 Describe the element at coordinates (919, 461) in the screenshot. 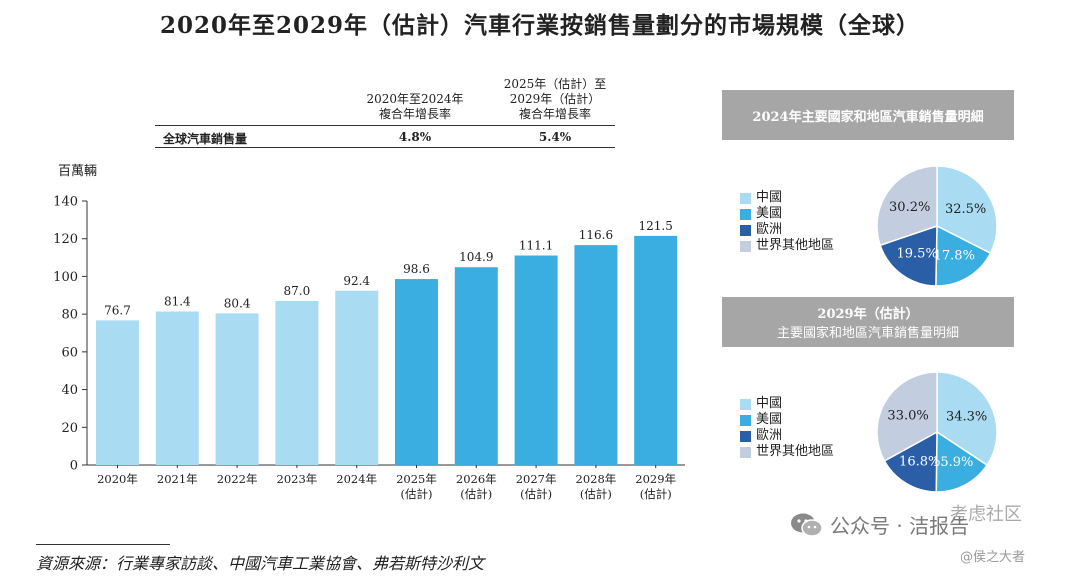

I see `pie-slice-label: 16.8%` at that location.